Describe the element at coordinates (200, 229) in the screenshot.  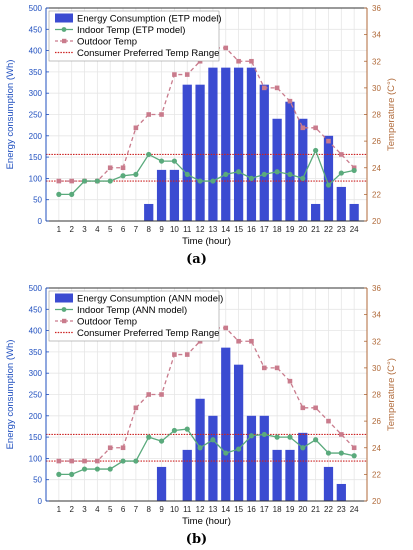
I see `x-tick-label: 12` at that location.